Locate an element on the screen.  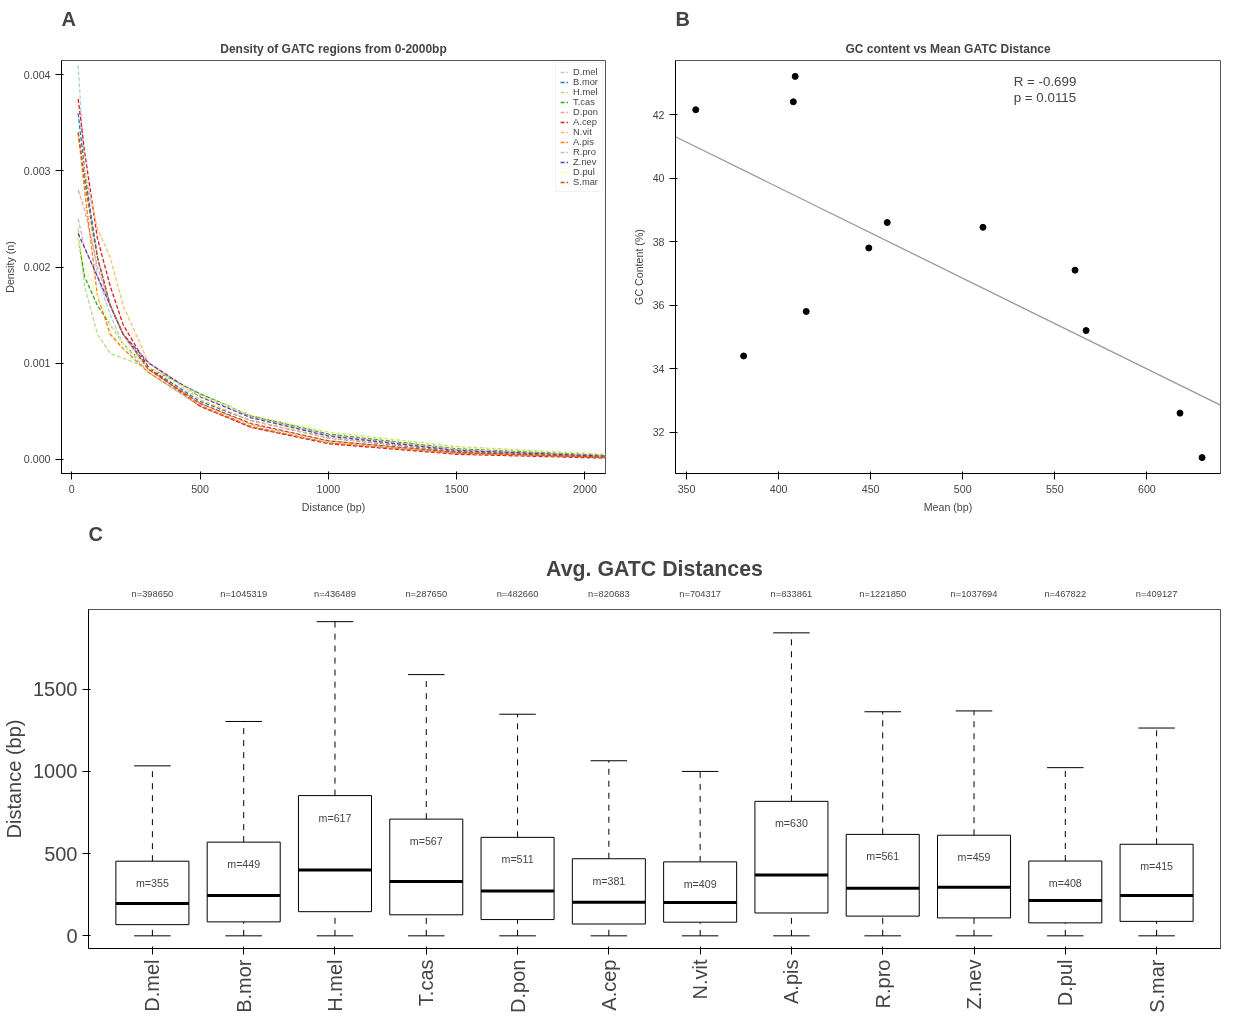
legend-label: N.vit is located at coordinates (583, 132).